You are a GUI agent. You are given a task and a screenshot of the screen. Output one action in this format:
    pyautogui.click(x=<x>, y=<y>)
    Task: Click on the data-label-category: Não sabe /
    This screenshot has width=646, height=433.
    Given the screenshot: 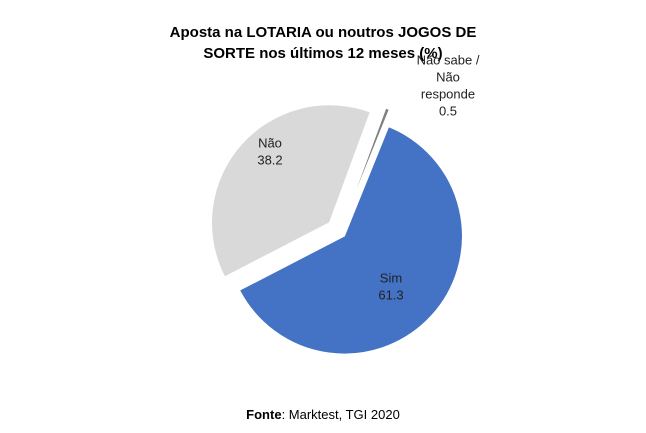 What is the action you would take?
    pyautogui.click(x=448, y=60)
    